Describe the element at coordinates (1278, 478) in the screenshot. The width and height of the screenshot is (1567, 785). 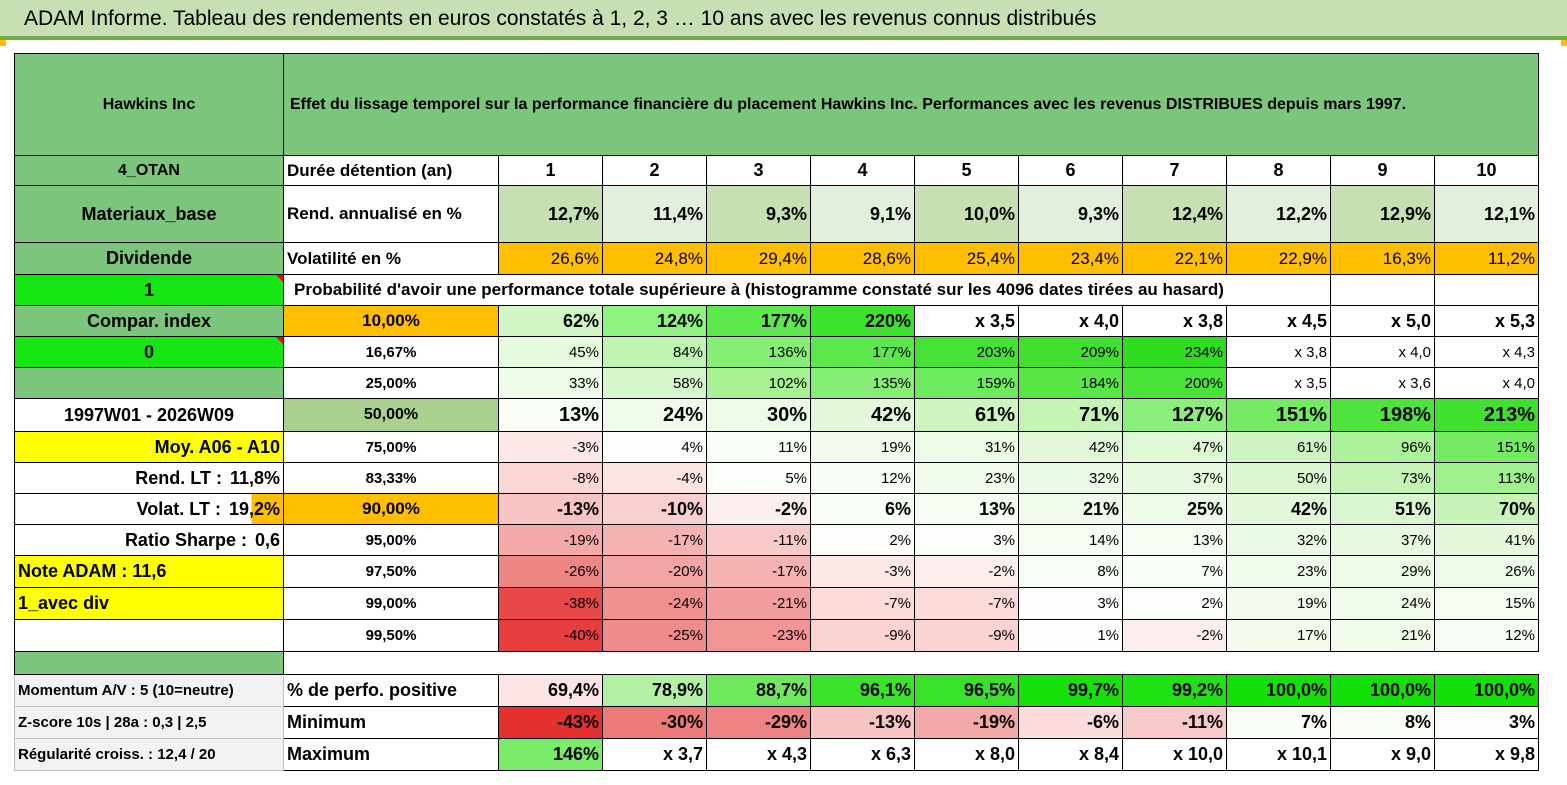
I see `prob-value: 50%` at that location.